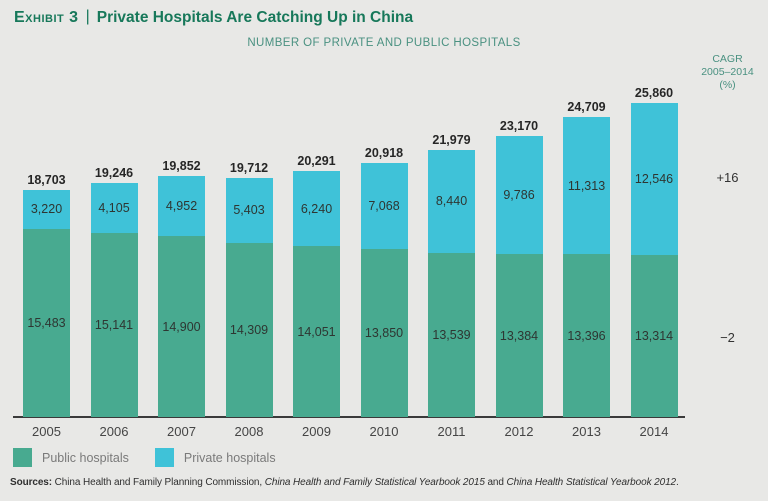  I want to click on private-segment: 5,403, so click(249, 210).